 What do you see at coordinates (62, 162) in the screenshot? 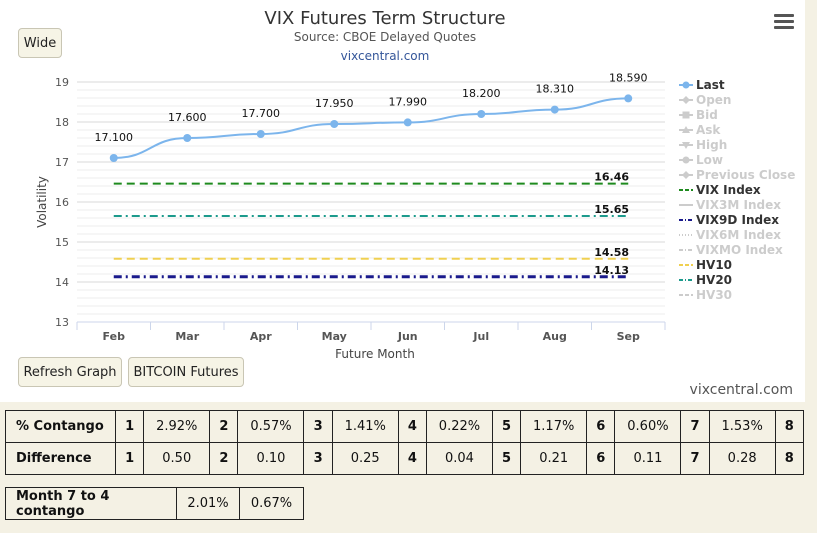
I see `y-tick-label: 17` at bounding box center [62, 162].